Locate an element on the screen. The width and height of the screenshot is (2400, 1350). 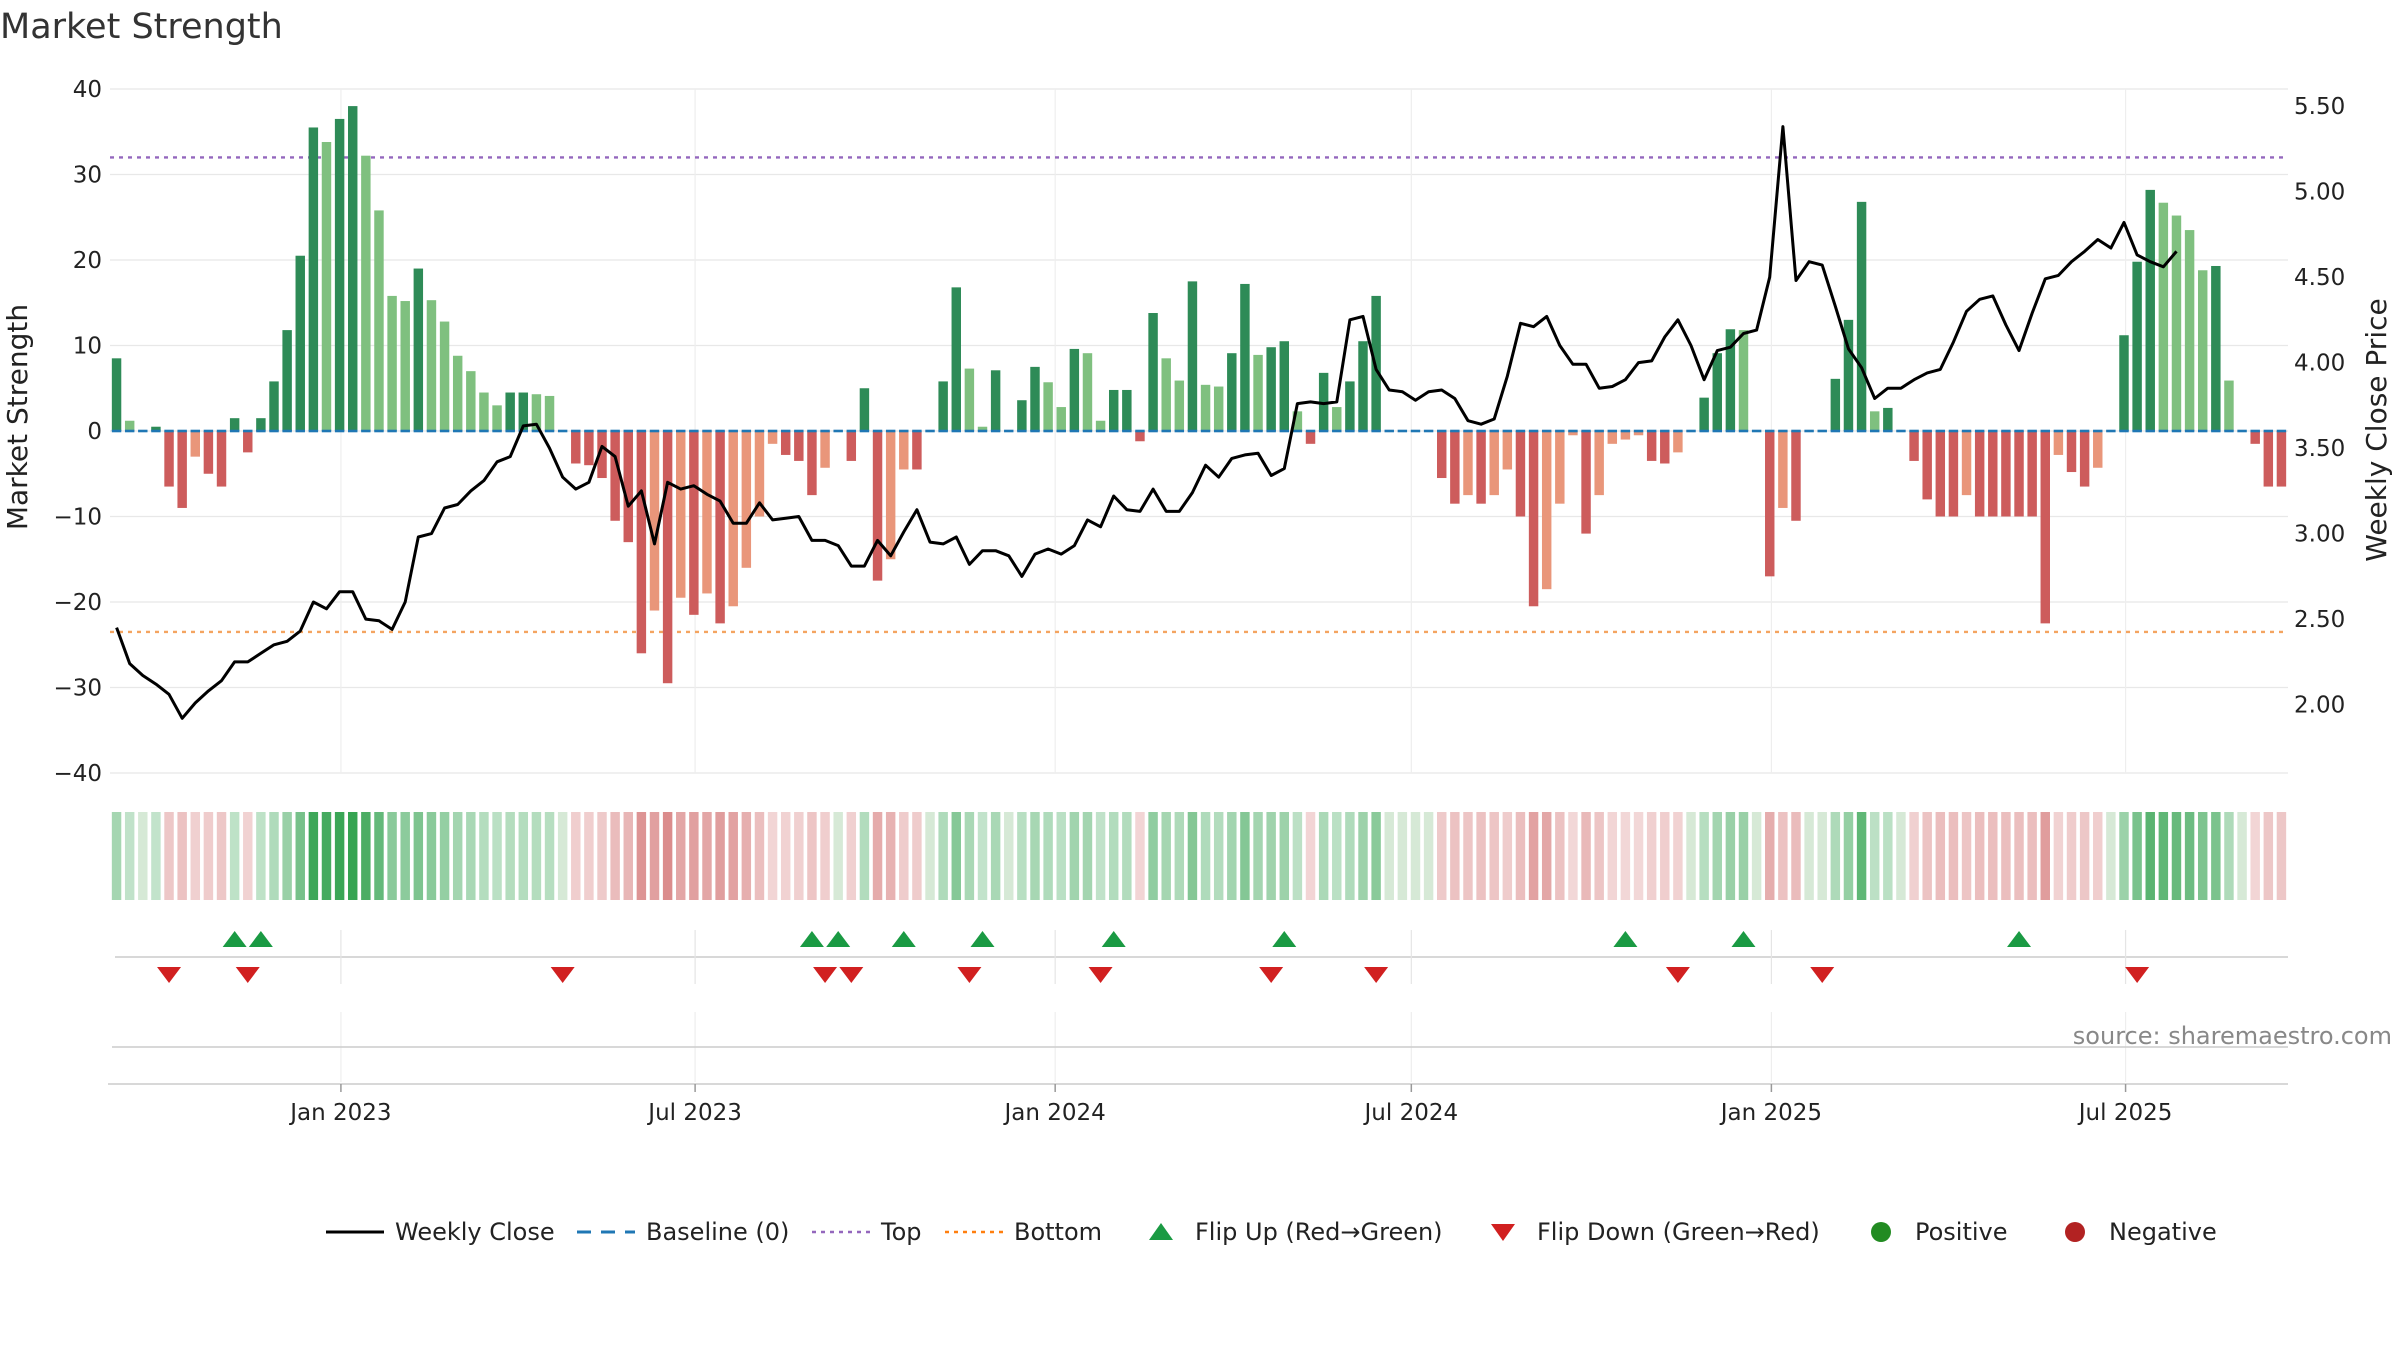
legend-circle-icon is located at coordinates (1881, 1232).